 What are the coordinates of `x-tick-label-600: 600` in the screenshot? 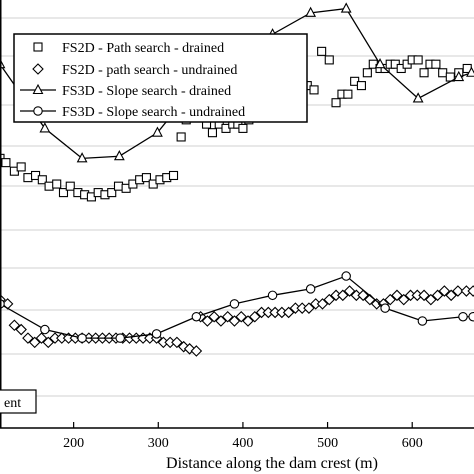 It's located at (412, 443).